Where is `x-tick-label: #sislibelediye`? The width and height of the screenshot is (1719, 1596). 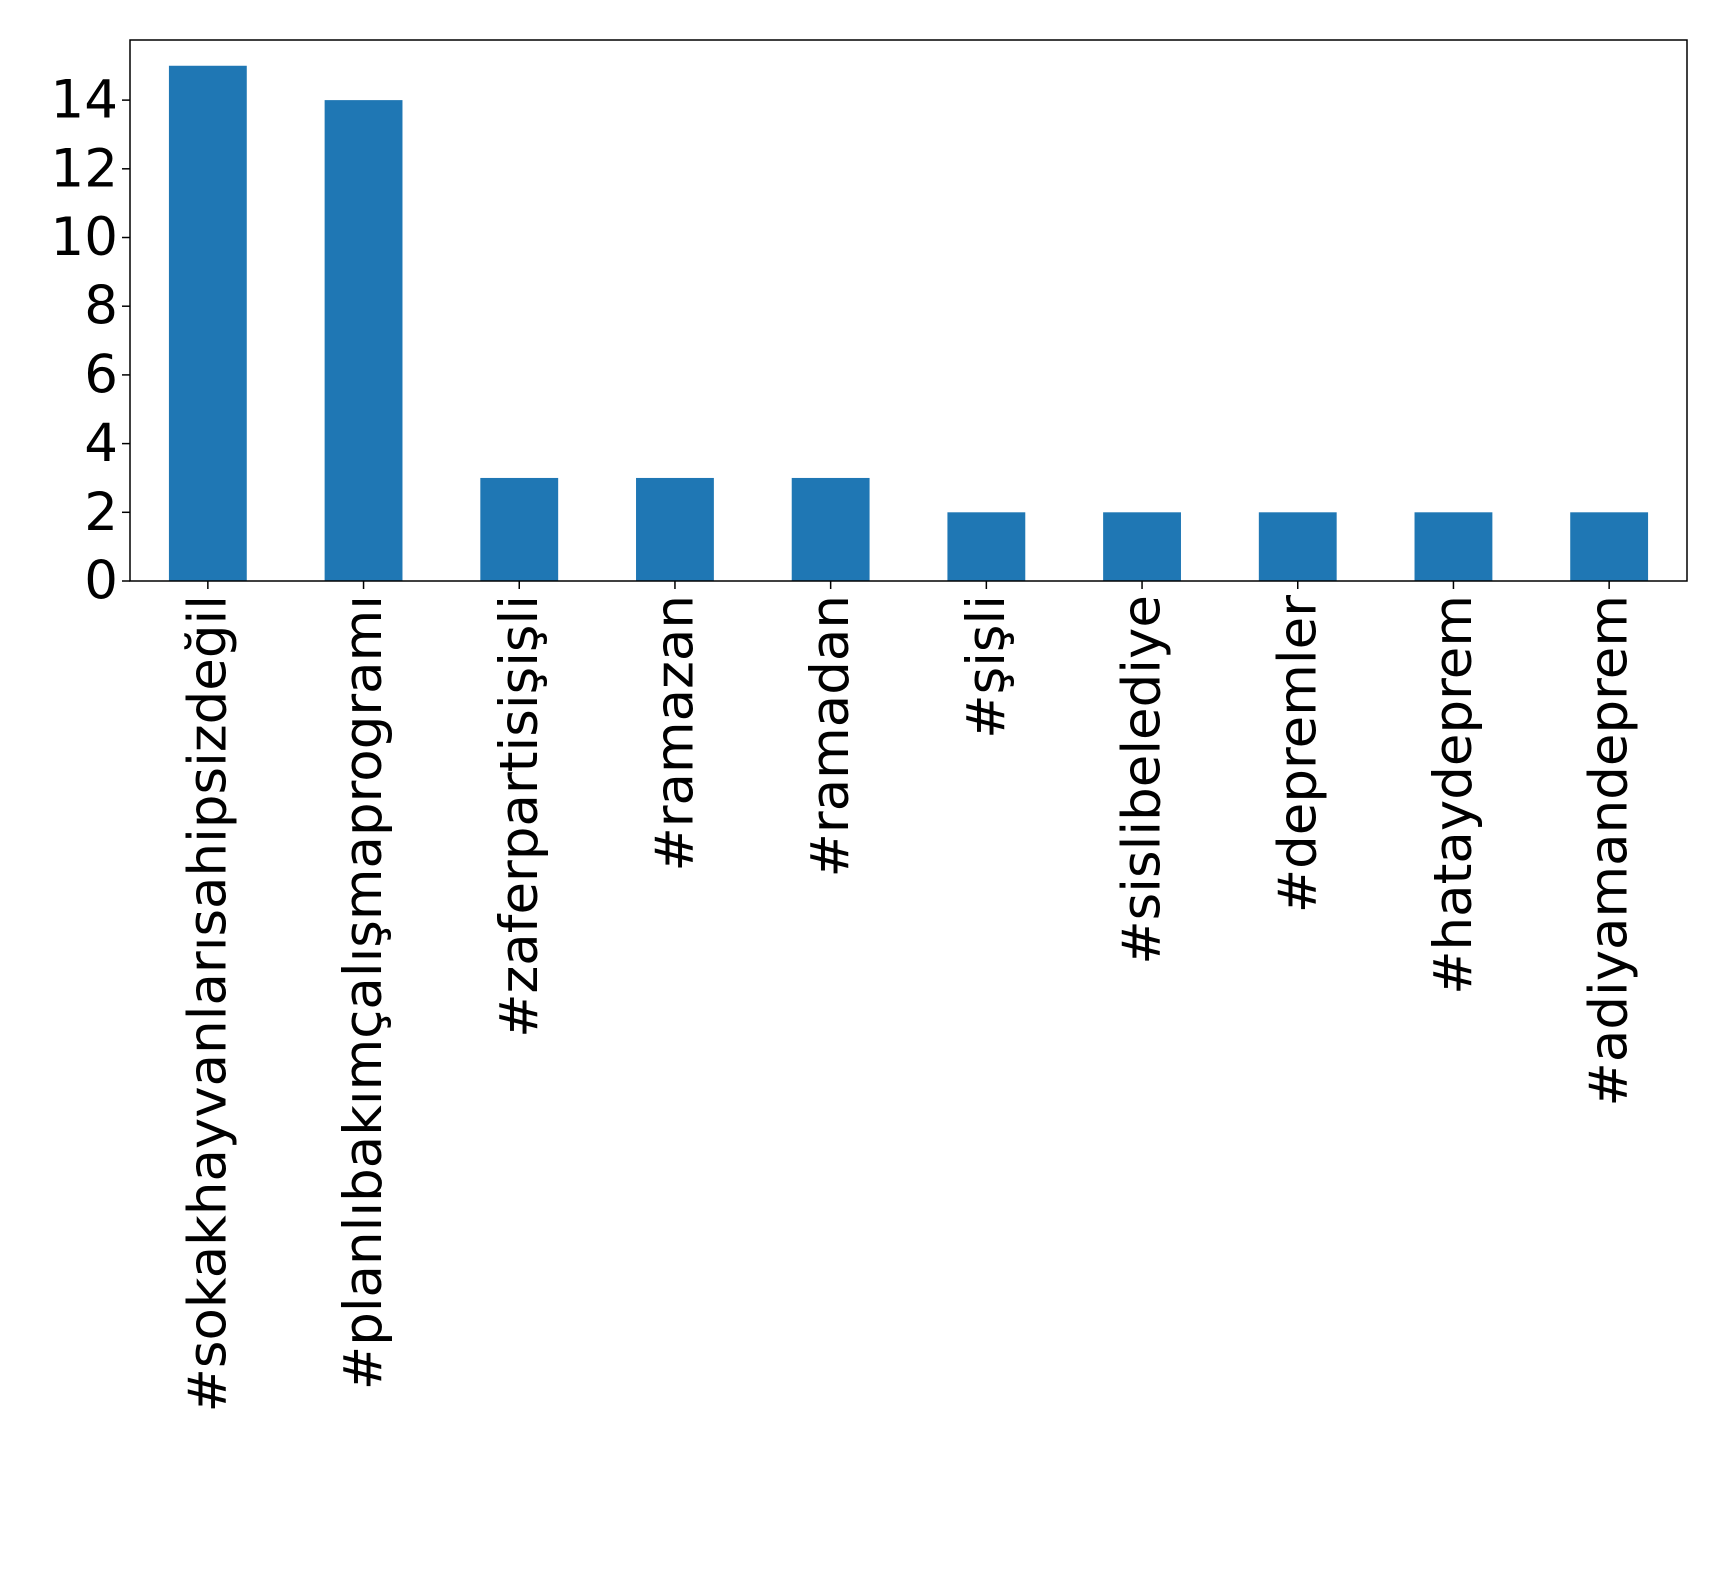
x-tick-label: #sislibelediye is located at coordinates (1142, 780).